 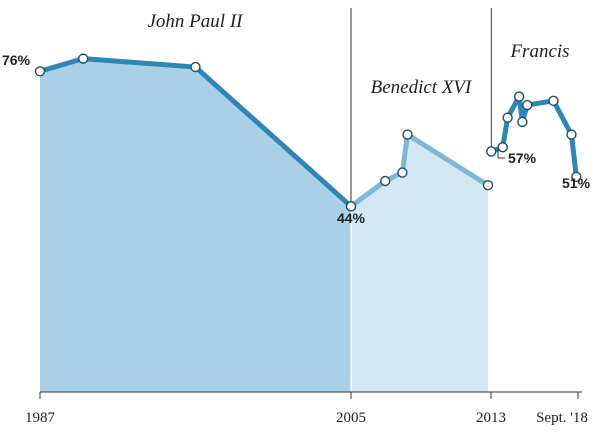 I want to click on era-label-benedict-xvi: Benedict XVI, so click(x=422, y=87).